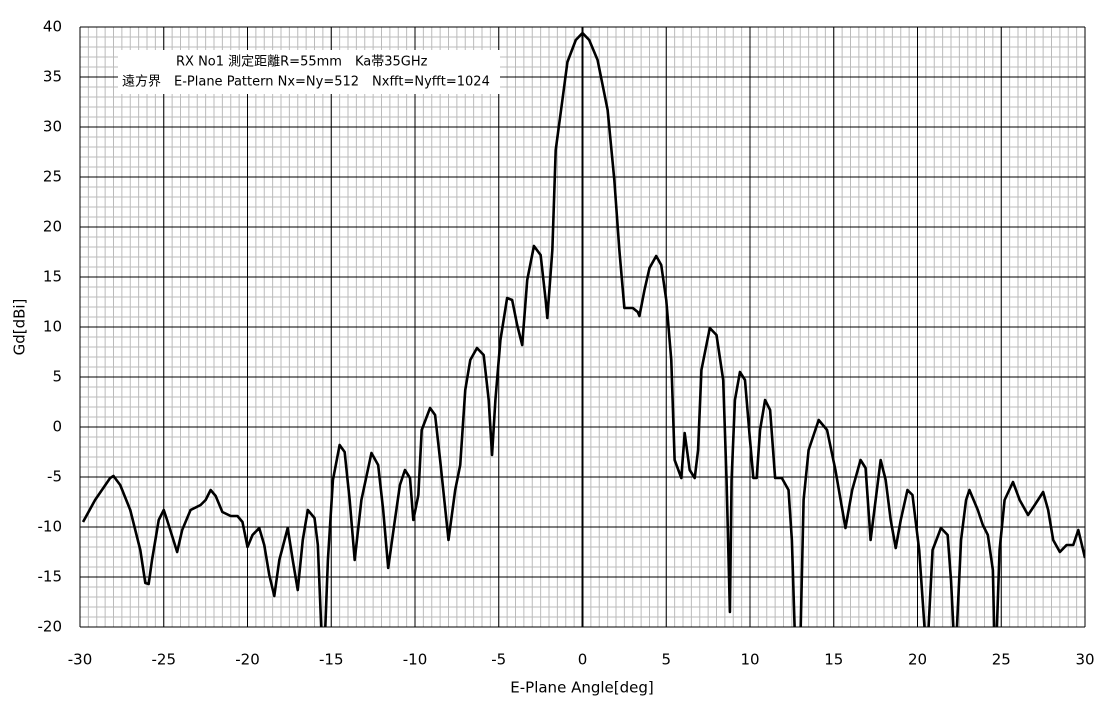  Describe the element at coordinates (666, 660) in the screenshot. I see `x-tick-label: 5` at that location.